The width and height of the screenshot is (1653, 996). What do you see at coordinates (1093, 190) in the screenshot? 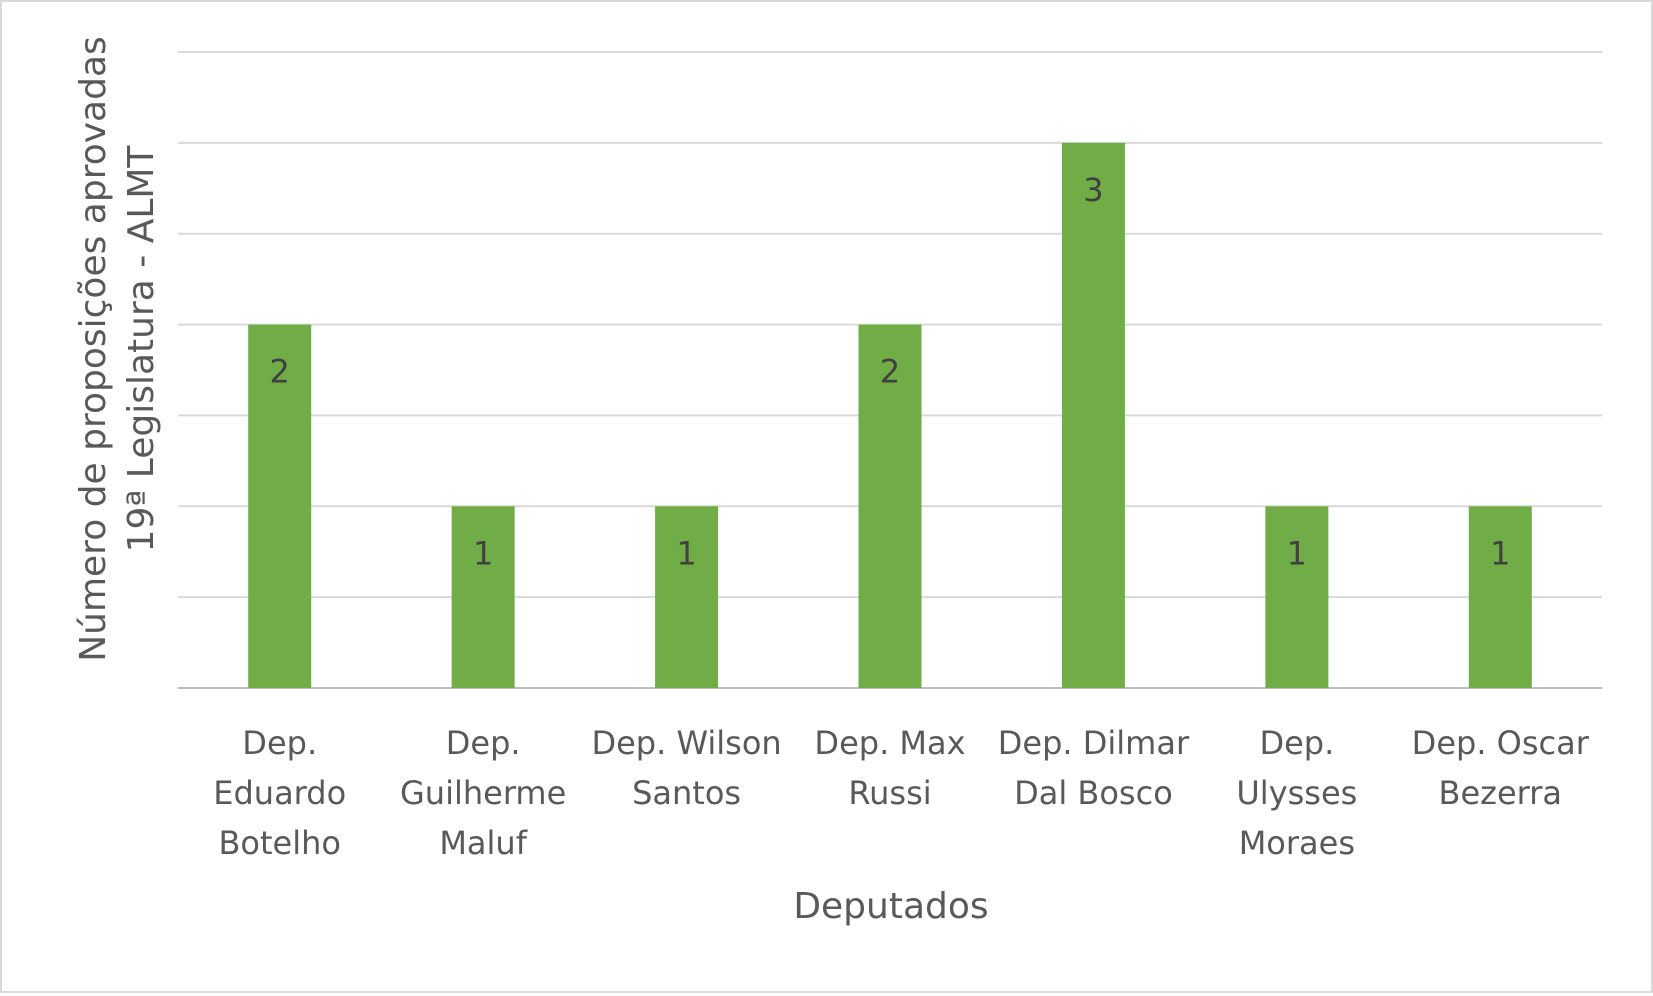
I see `data-label: 3` at bounding box center [1093, 190].